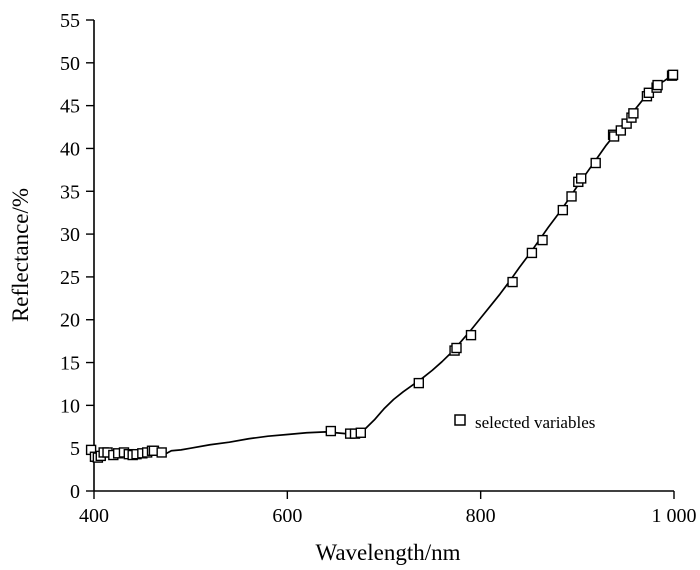 Image resolution: width=700 pixels, height=570 pixels. Describe the element at coordinates (94, 516) in the screenshot. I see `x-tick-label: 400` at that location.